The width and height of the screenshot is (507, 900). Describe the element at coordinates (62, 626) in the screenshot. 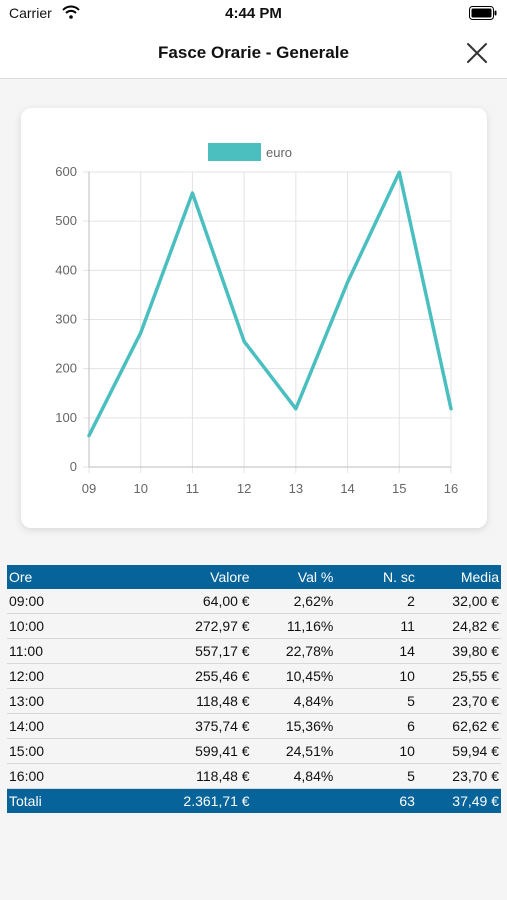

I see `cell-ore: 10:00` at that location.